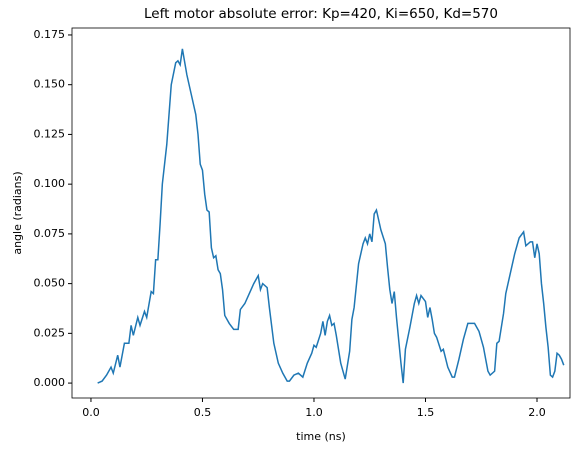  I want to click on y-axis-label: angle (radians), so click(17, 212).